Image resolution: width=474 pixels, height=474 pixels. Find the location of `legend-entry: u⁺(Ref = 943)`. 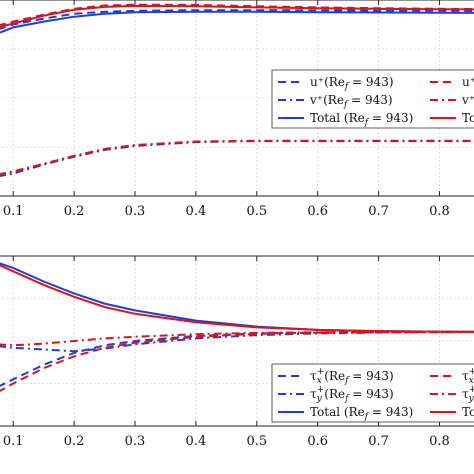

legend-entry: u⁺(Ref = 943) is located at coordinates (352, 83).